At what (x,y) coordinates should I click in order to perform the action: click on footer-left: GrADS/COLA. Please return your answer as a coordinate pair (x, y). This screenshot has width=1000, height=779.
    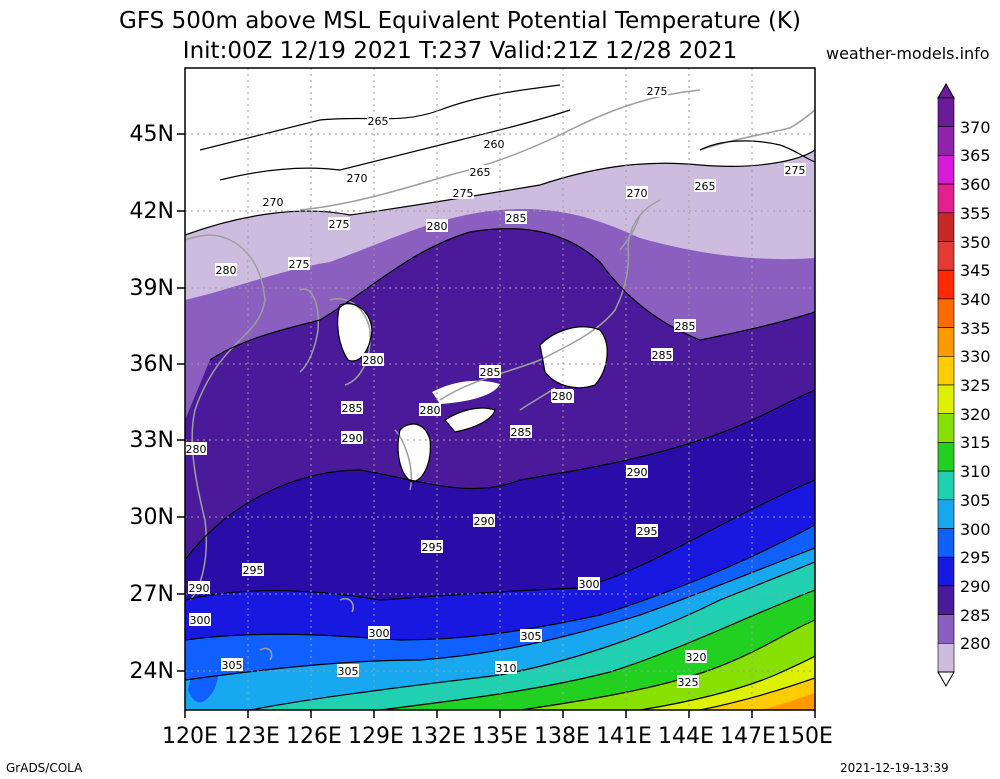
    Looking at the image, I should click on (44, 768).